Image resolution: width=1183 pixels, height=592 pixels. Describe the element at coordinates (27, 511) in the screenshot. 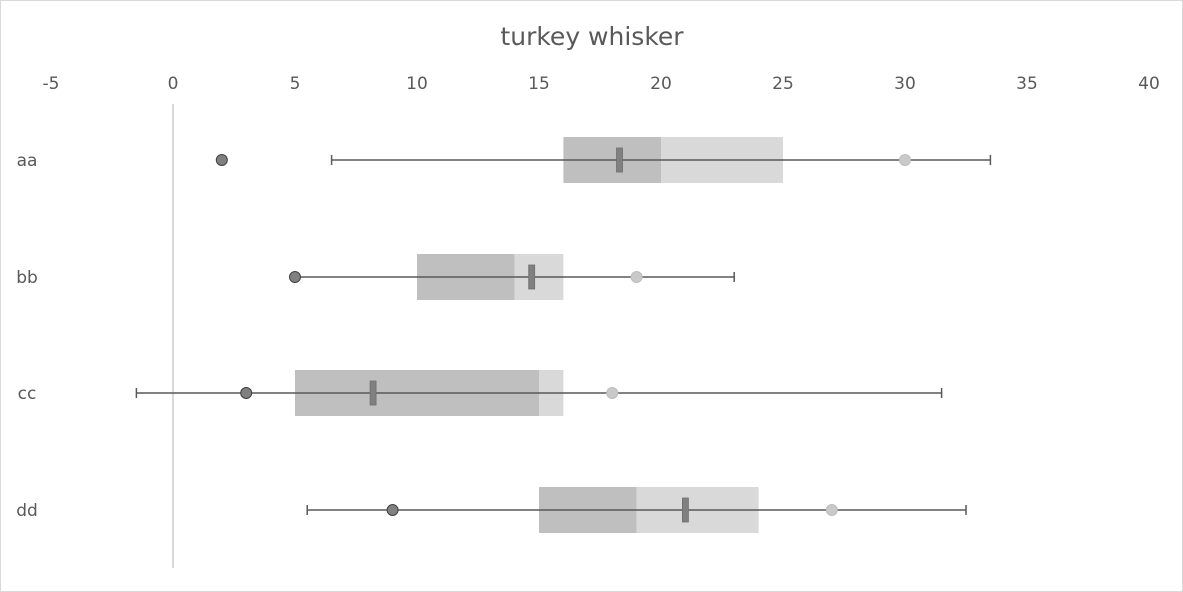

I see `category-label: dd` at that location.